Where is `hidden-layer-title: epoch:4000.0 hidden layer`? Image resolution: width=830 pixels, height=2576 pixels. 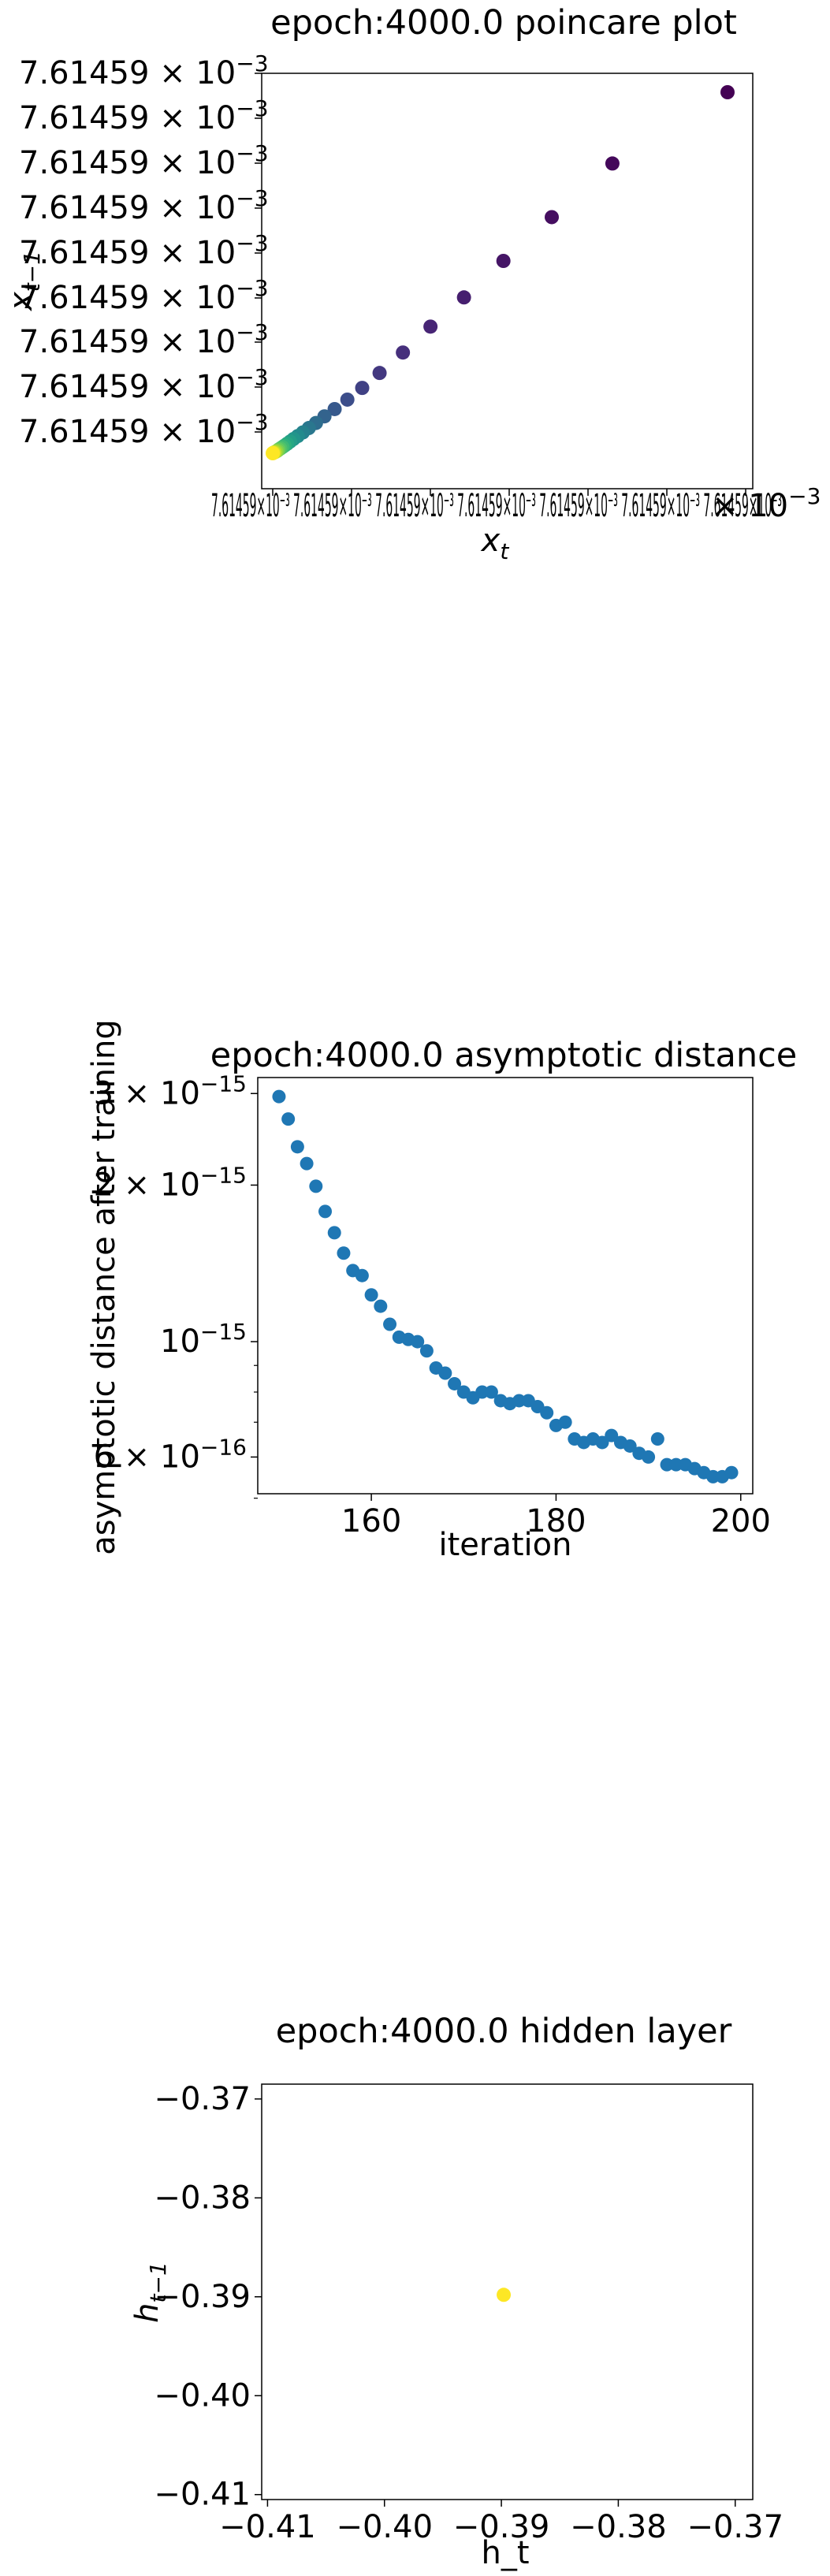
hidden-layer-title: epoch:4000.0 hidden layer is located at coordinates (504, 2031).